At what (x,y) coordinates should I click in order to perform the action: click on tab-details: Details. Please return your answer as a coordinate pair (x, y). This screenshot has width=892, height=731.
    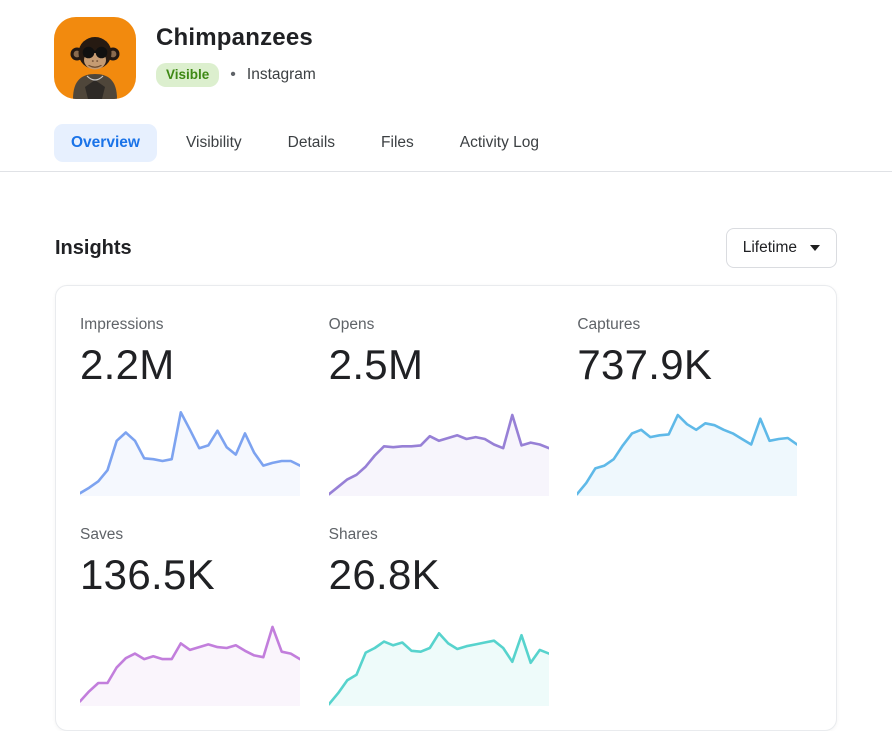
    Looking at the image, I should click on (311, 143).